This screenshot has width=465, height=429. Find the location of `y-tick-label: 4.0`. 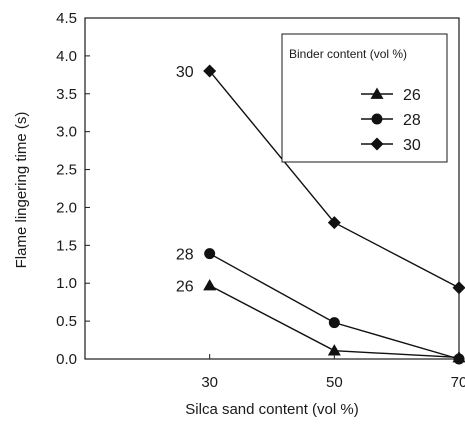

y-tick-label: 4.0 is located at coordinates (66, 56).